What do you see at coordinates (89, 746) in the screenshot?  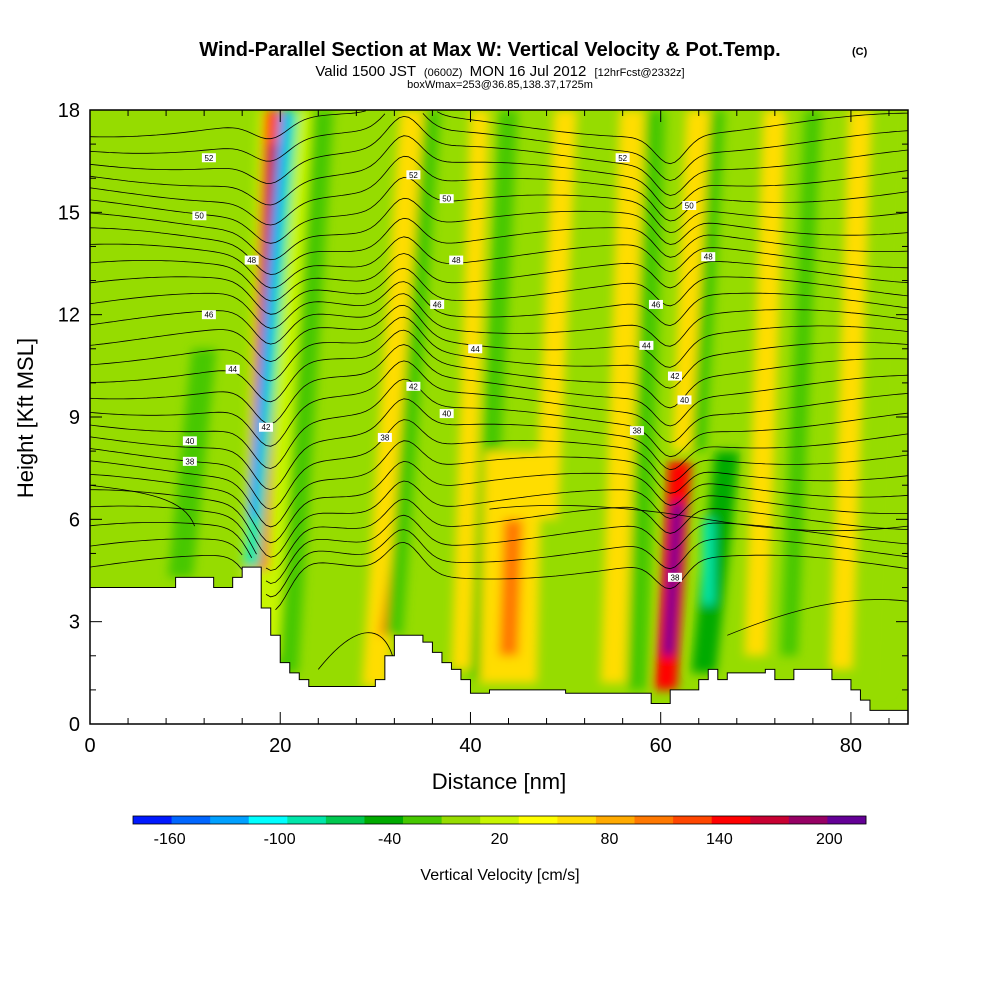 I see `x-tick-label: 0` at bounding box center [89, 746].